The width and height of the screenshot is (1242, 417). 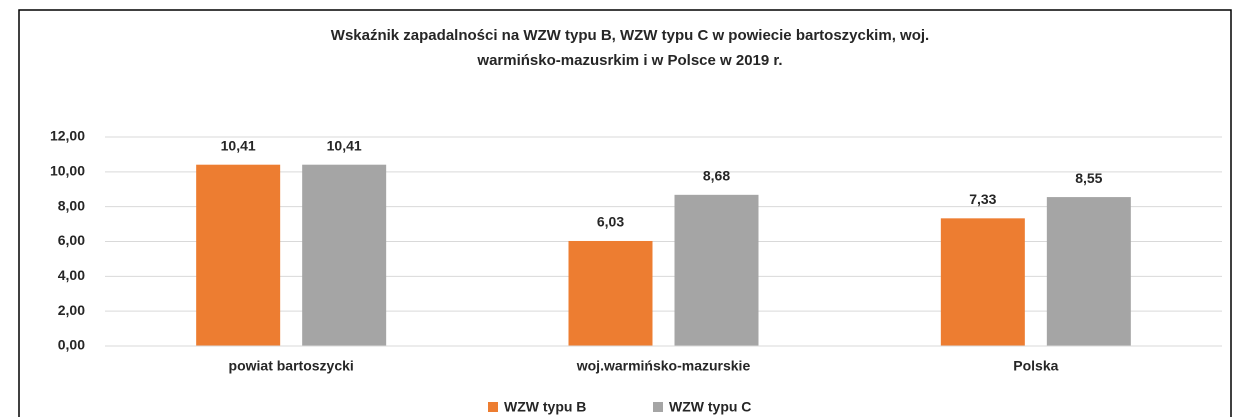 I want to click on legend-label: WZW typu B, so click(x=545, y=407).